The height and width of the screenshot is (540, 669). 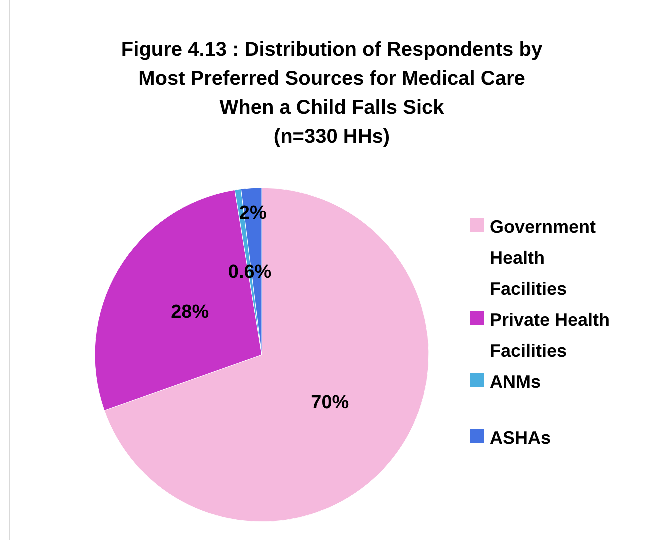 What do you see at coordinates (190, 312) in the screenshot?
I see `data-label: 28%` at bounding box center [190, 312].